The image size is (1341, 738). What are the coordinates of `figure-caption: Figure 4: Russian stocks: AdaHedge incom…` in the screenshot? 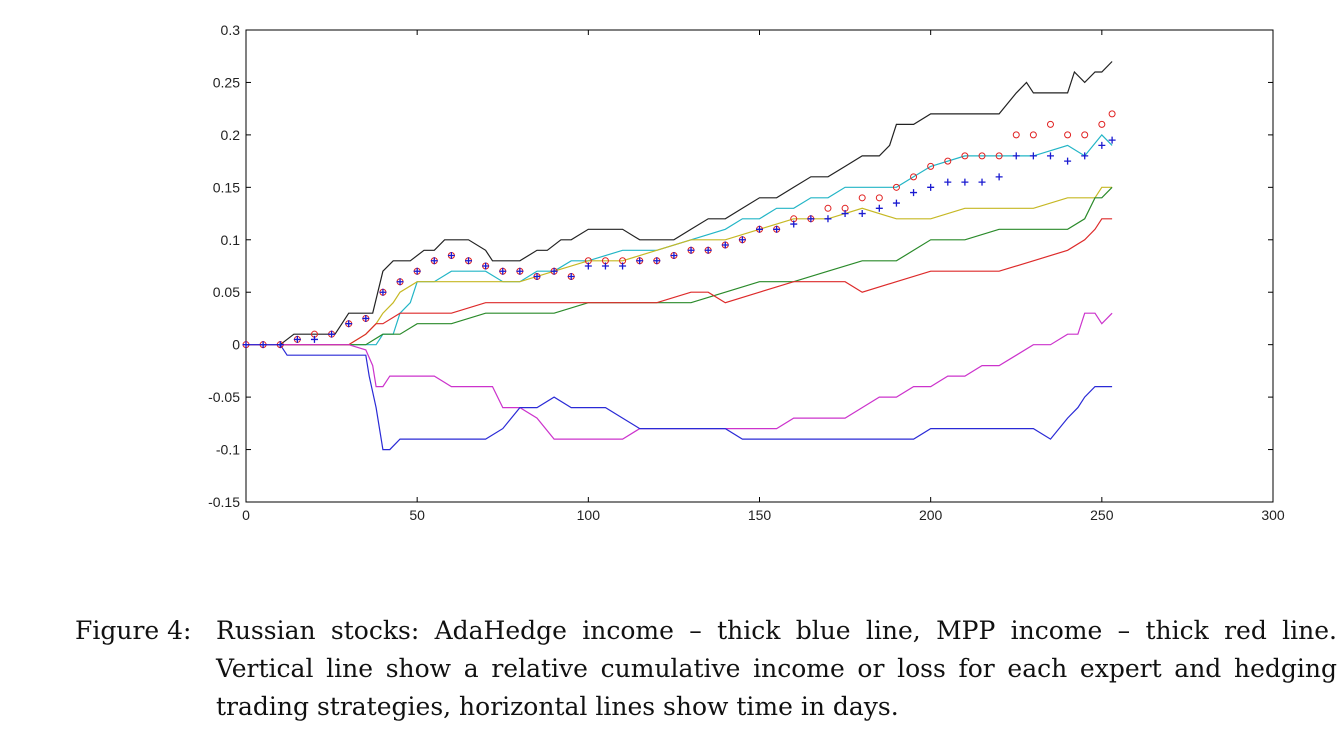 It's located at (706, 669).